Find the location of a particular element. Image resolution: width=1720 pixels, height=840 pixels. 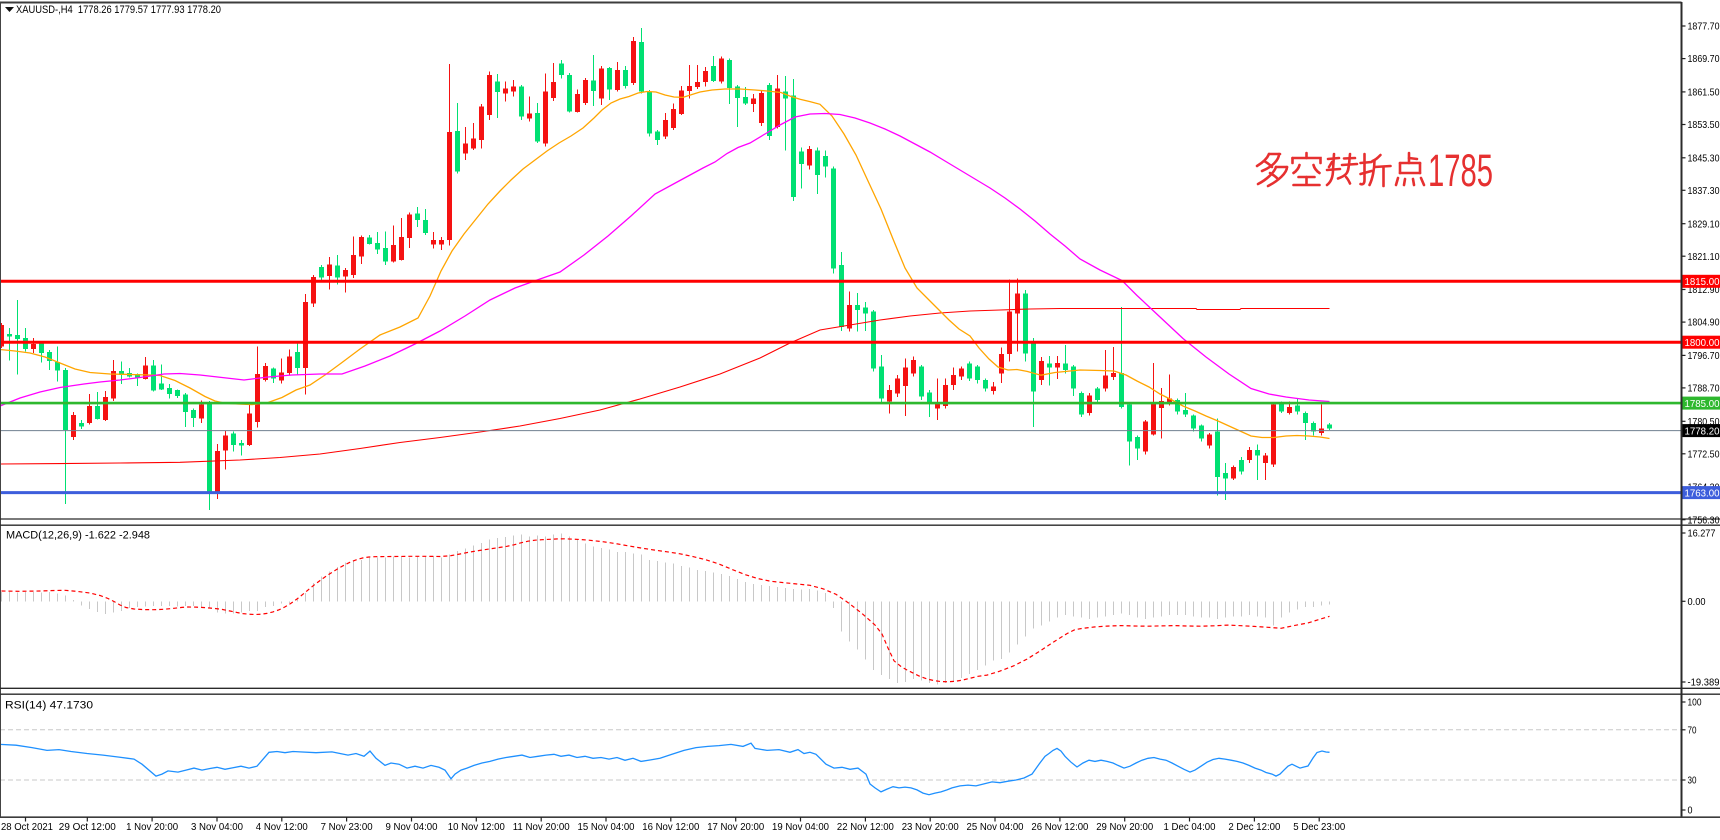

svg-text: 29 Oct 12:00 is located at coordinates (87, 827).